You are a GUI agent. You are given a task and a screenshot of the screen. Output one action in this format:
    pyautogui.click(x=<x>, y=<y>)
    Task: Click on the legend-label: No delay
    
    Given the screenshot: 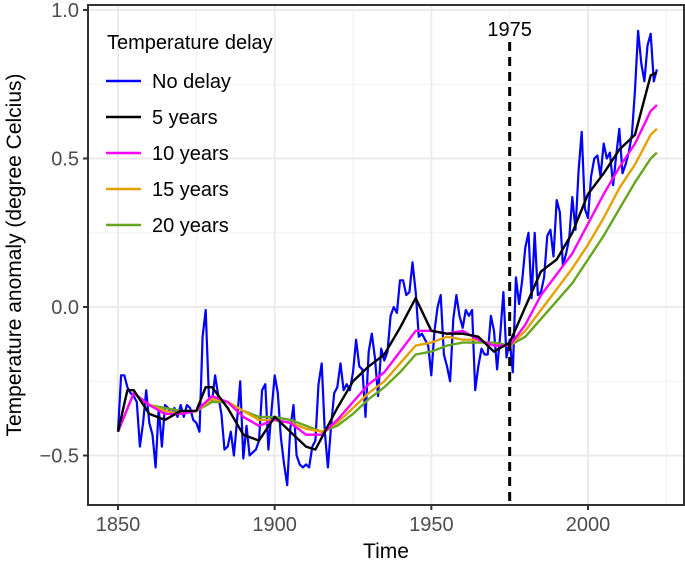 What is the action you would take?
    pyautogui.click(x=191, y=82)
    